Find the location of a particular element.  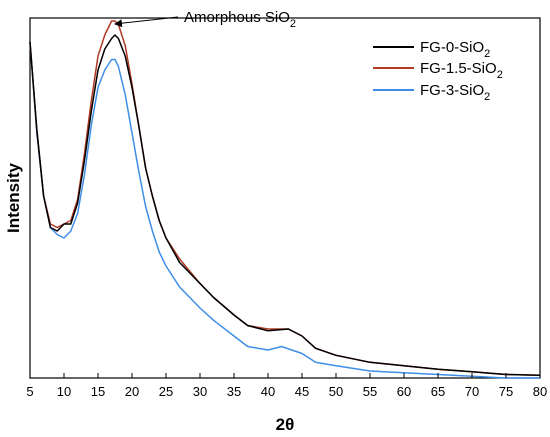

x-tick-label: 15 is located at coordinates (98, 391).